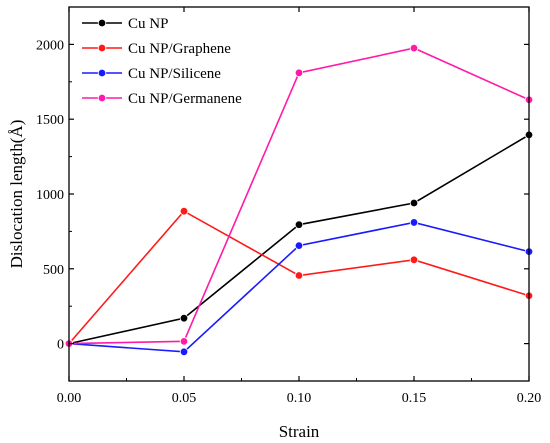 Image resolution: width=550 pixels, height=443 pixels. Describe the element at coordinates (50, 45) in the screenshot. I see `y-tick-label: 2000` at that location.